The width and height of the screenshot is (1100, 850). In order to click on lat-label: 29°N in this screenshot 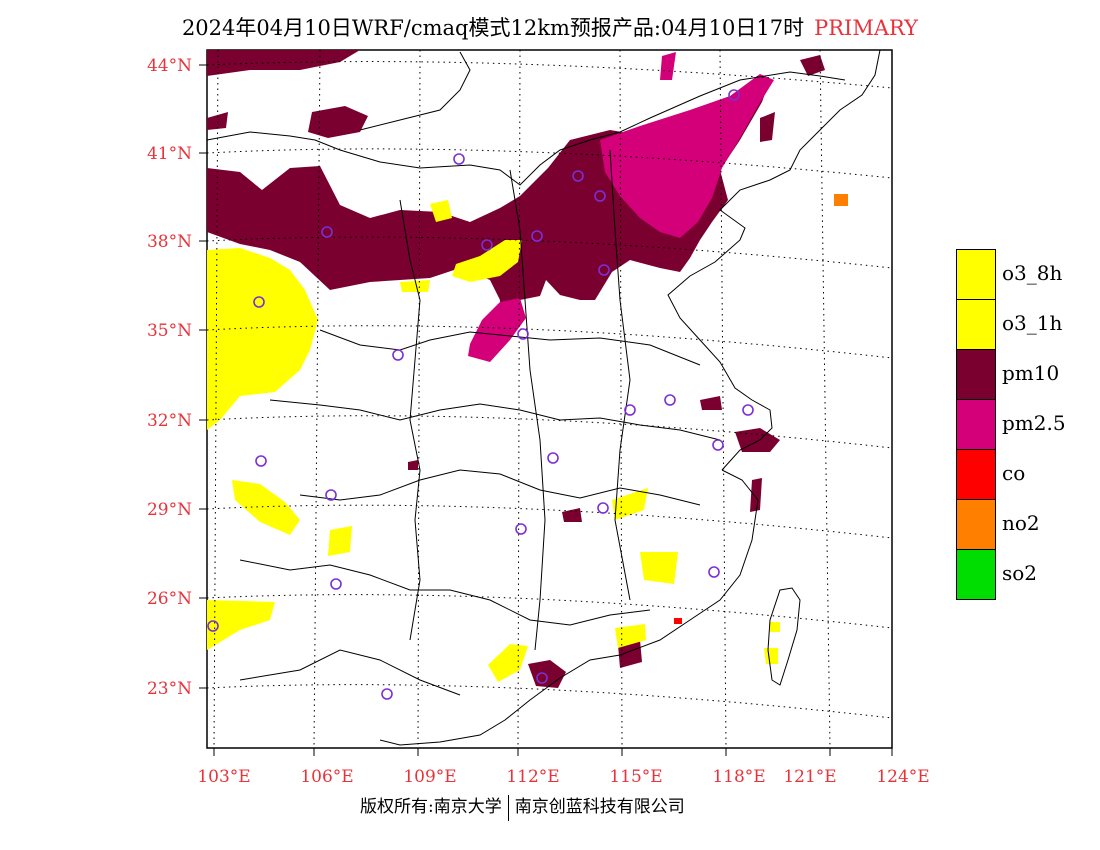, I will do `click(169, 510)`.